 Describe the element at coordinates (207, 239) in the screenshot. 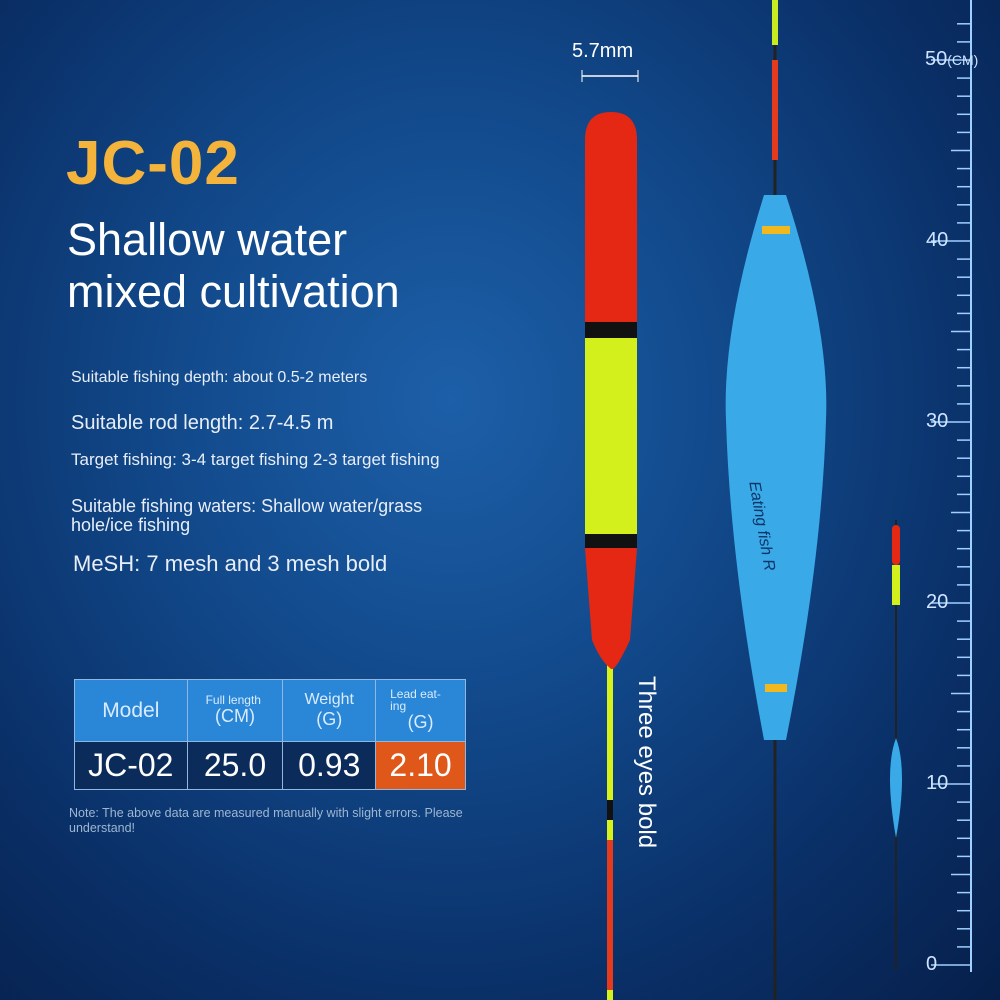

I see `subtitle-line-1: Shallow water` at that location.